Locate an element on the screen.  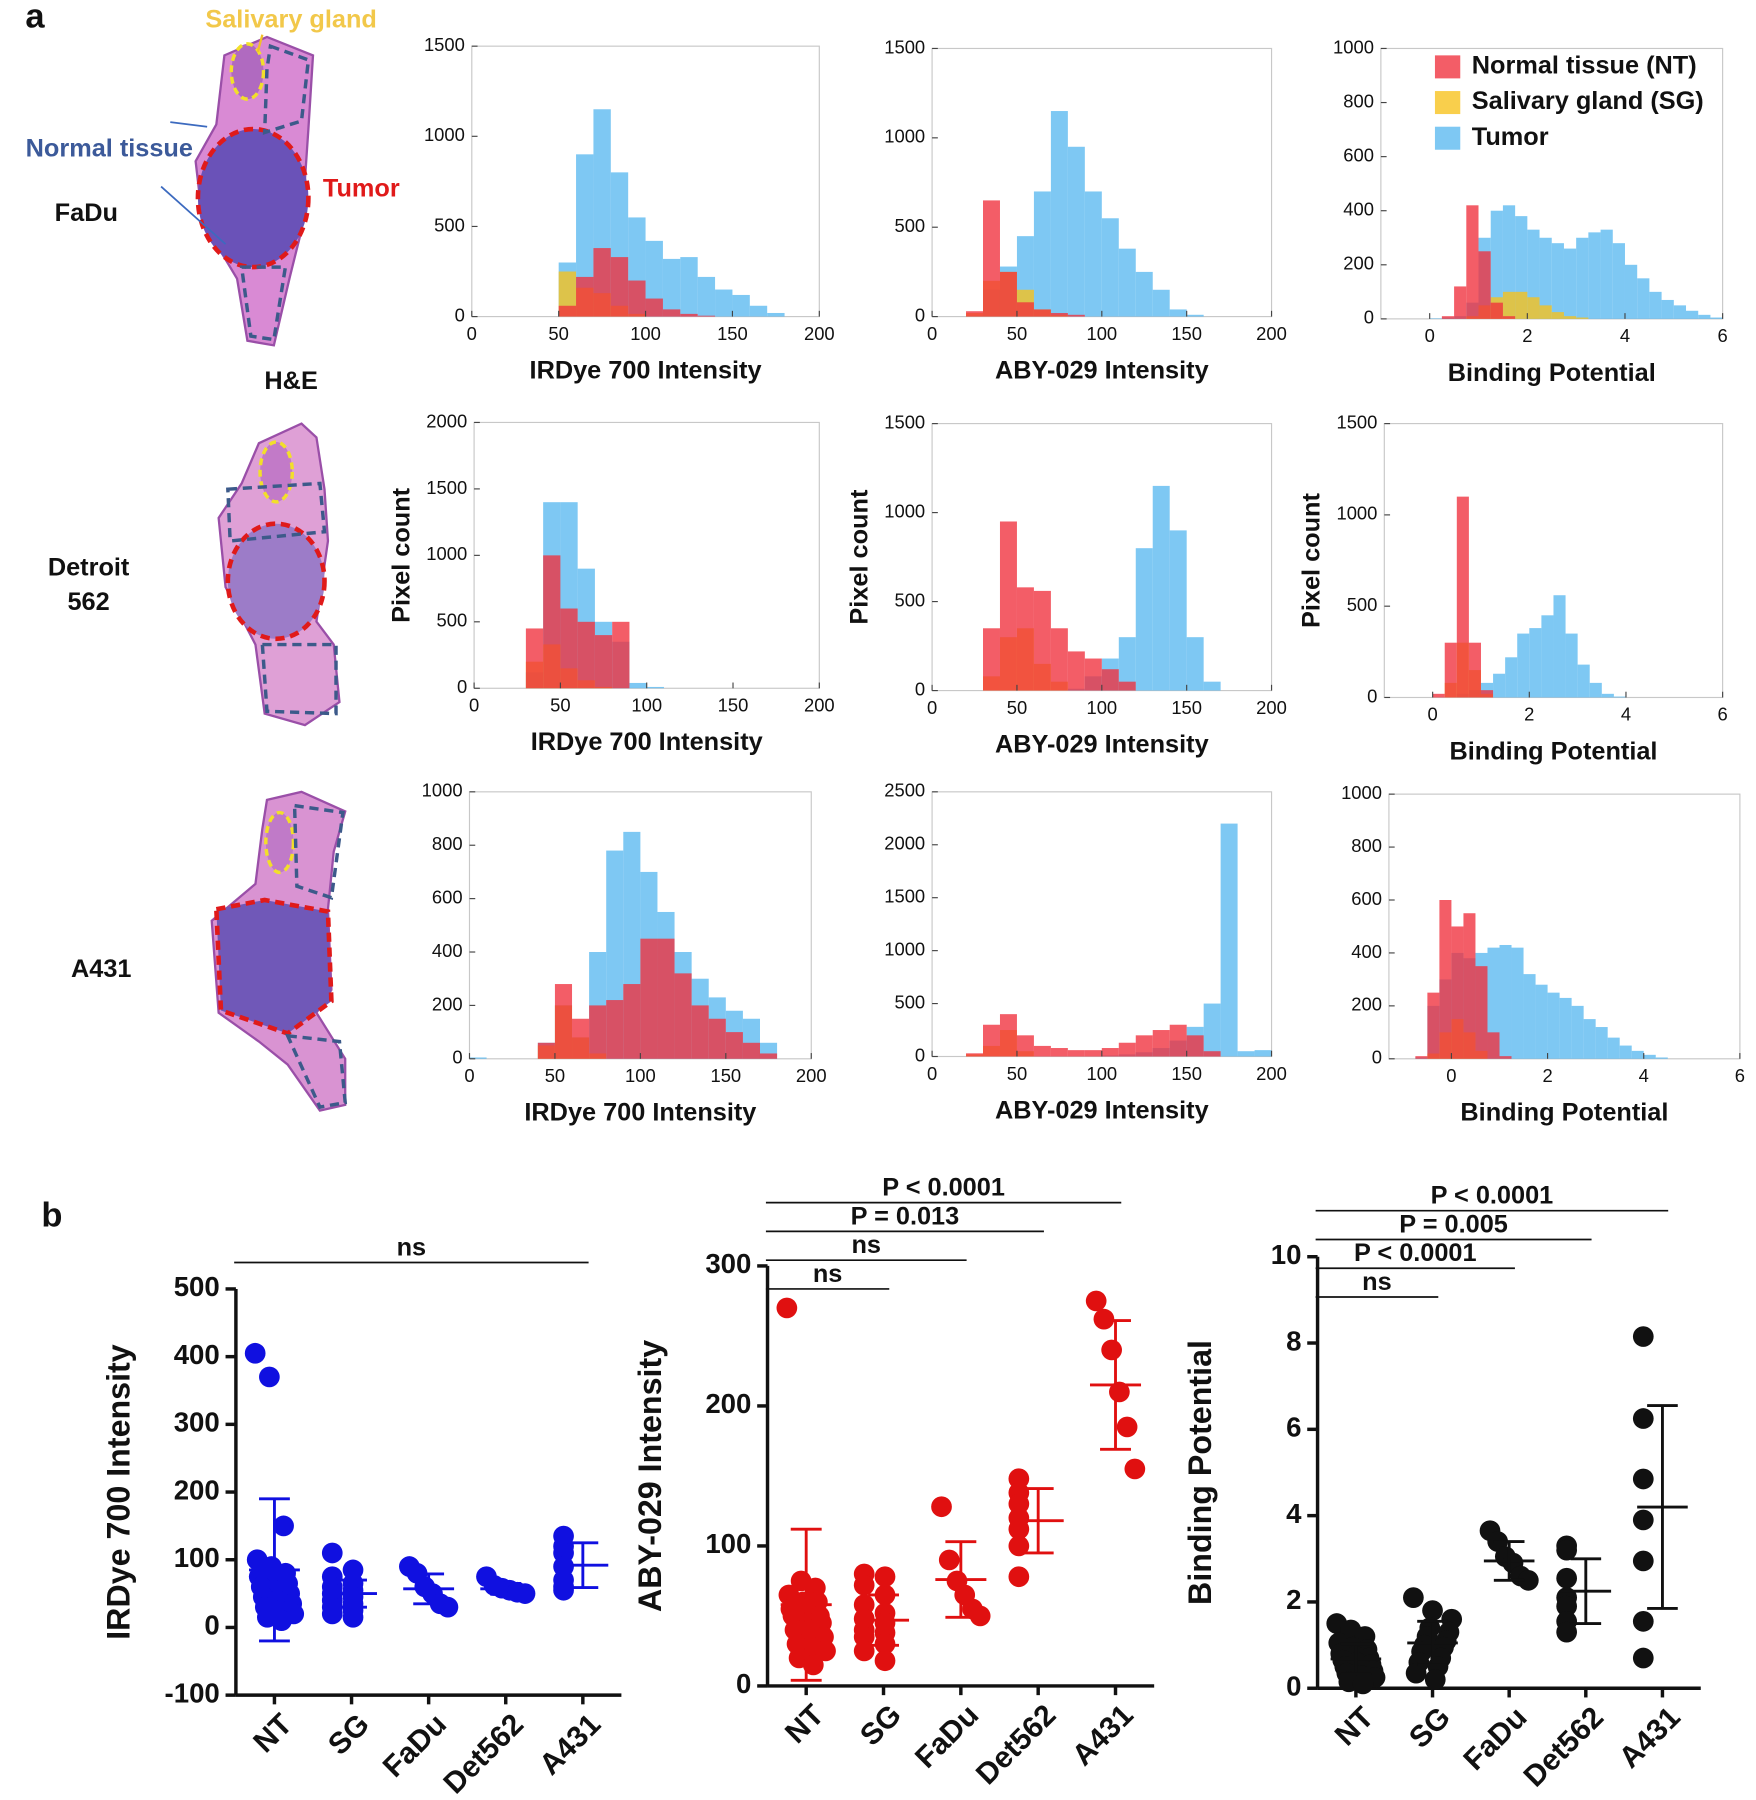
legend-label: Normal tissue (NT) is located at coordinates (1584, 66).